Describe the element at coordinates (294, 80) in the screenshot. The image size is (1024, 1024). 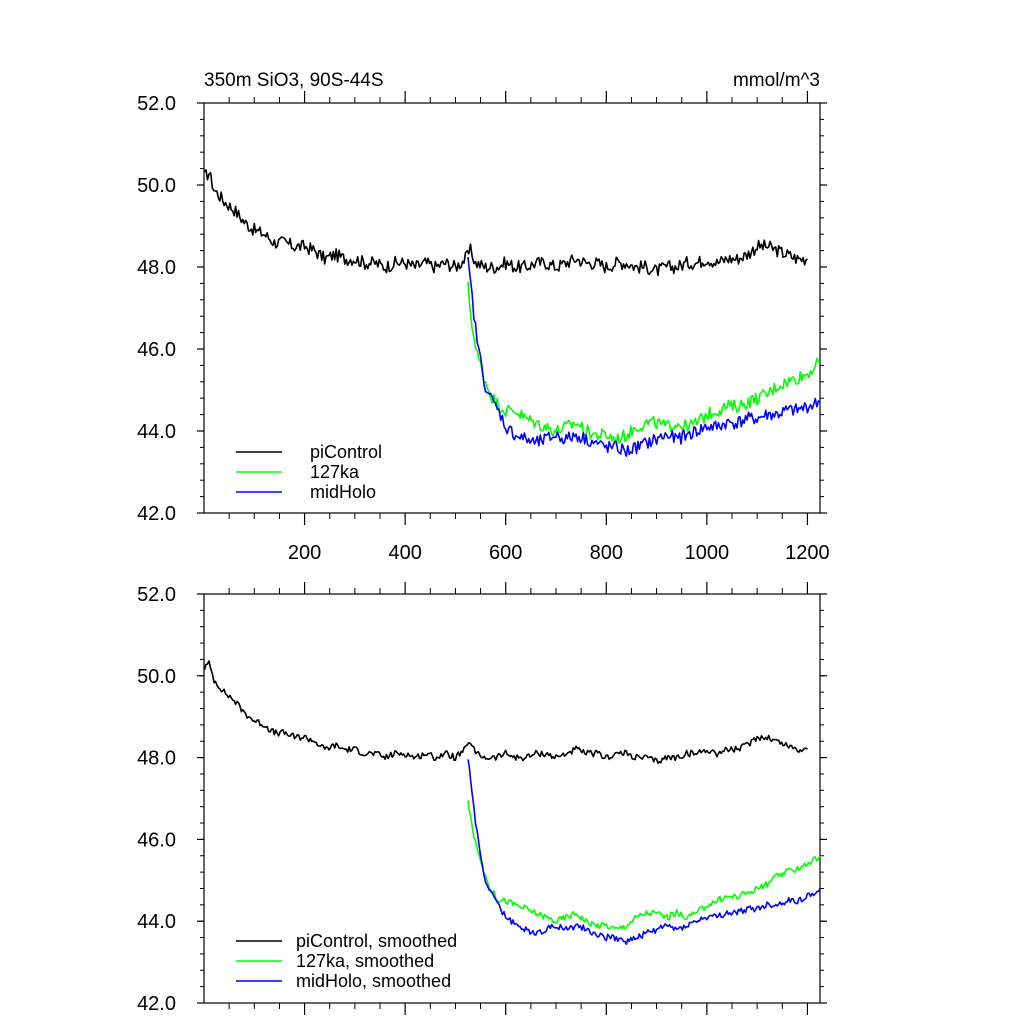
I see `chart-title-left: 350m SiO3, 90S-44S` at that location.